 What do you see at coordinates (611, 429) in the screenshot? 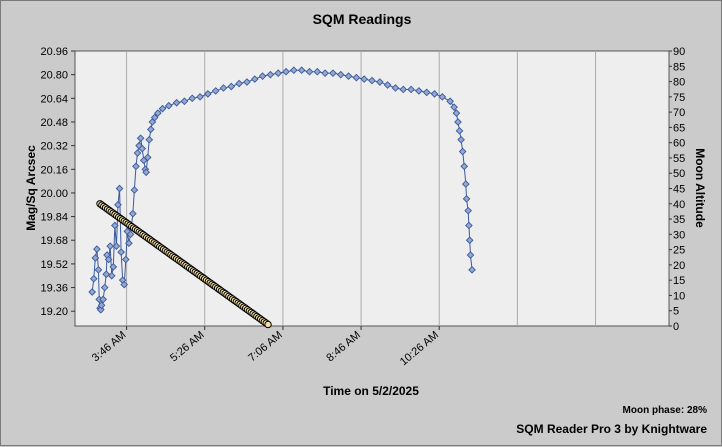
I see `brand-footer: SQM Reader Pro 3 by Knightware` at bounding box center [611, 429].